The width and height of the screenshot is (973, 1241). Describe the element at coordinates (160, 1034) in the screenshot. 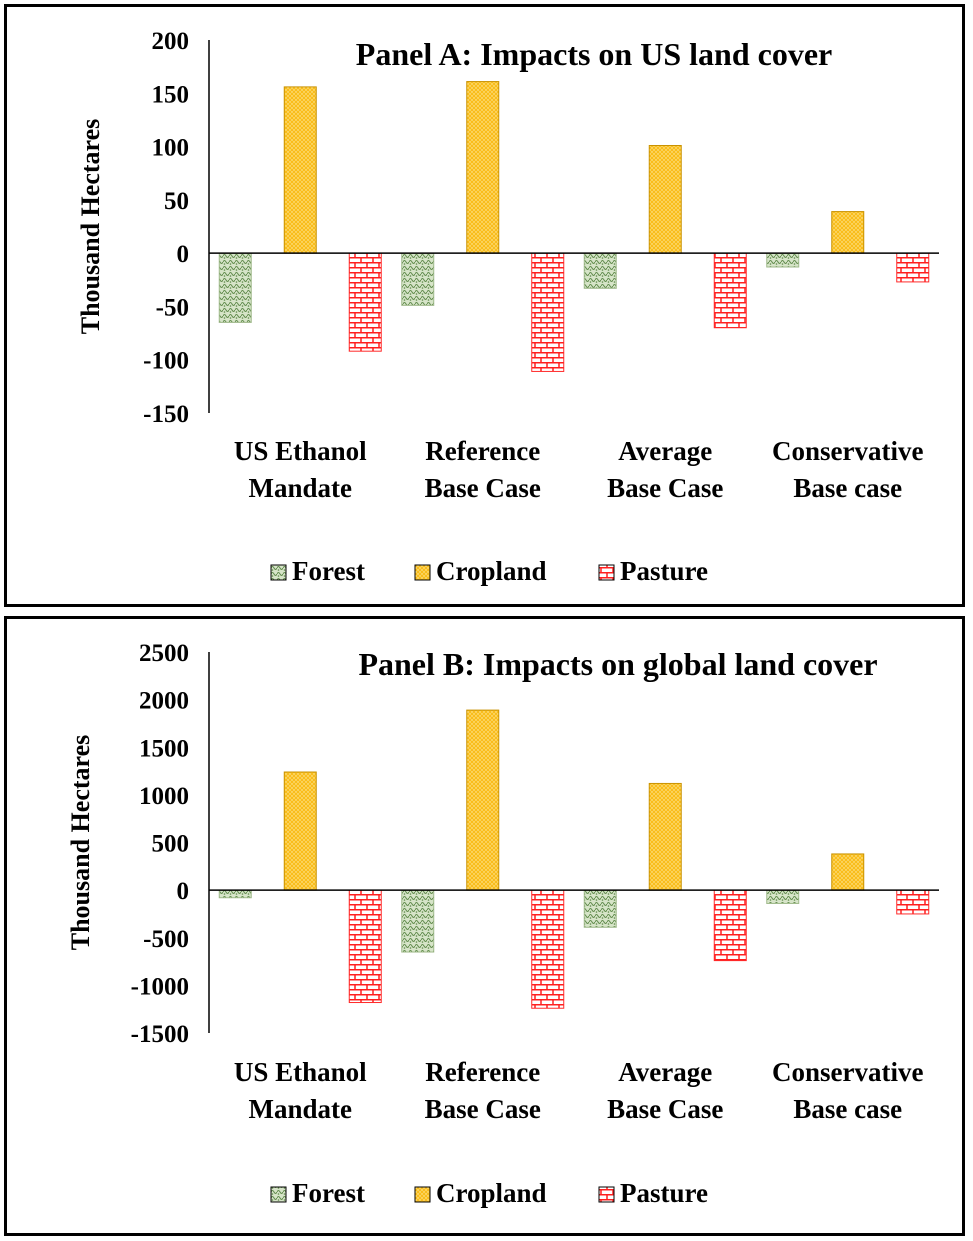

I see `y-tick-label: -1500` at that location.